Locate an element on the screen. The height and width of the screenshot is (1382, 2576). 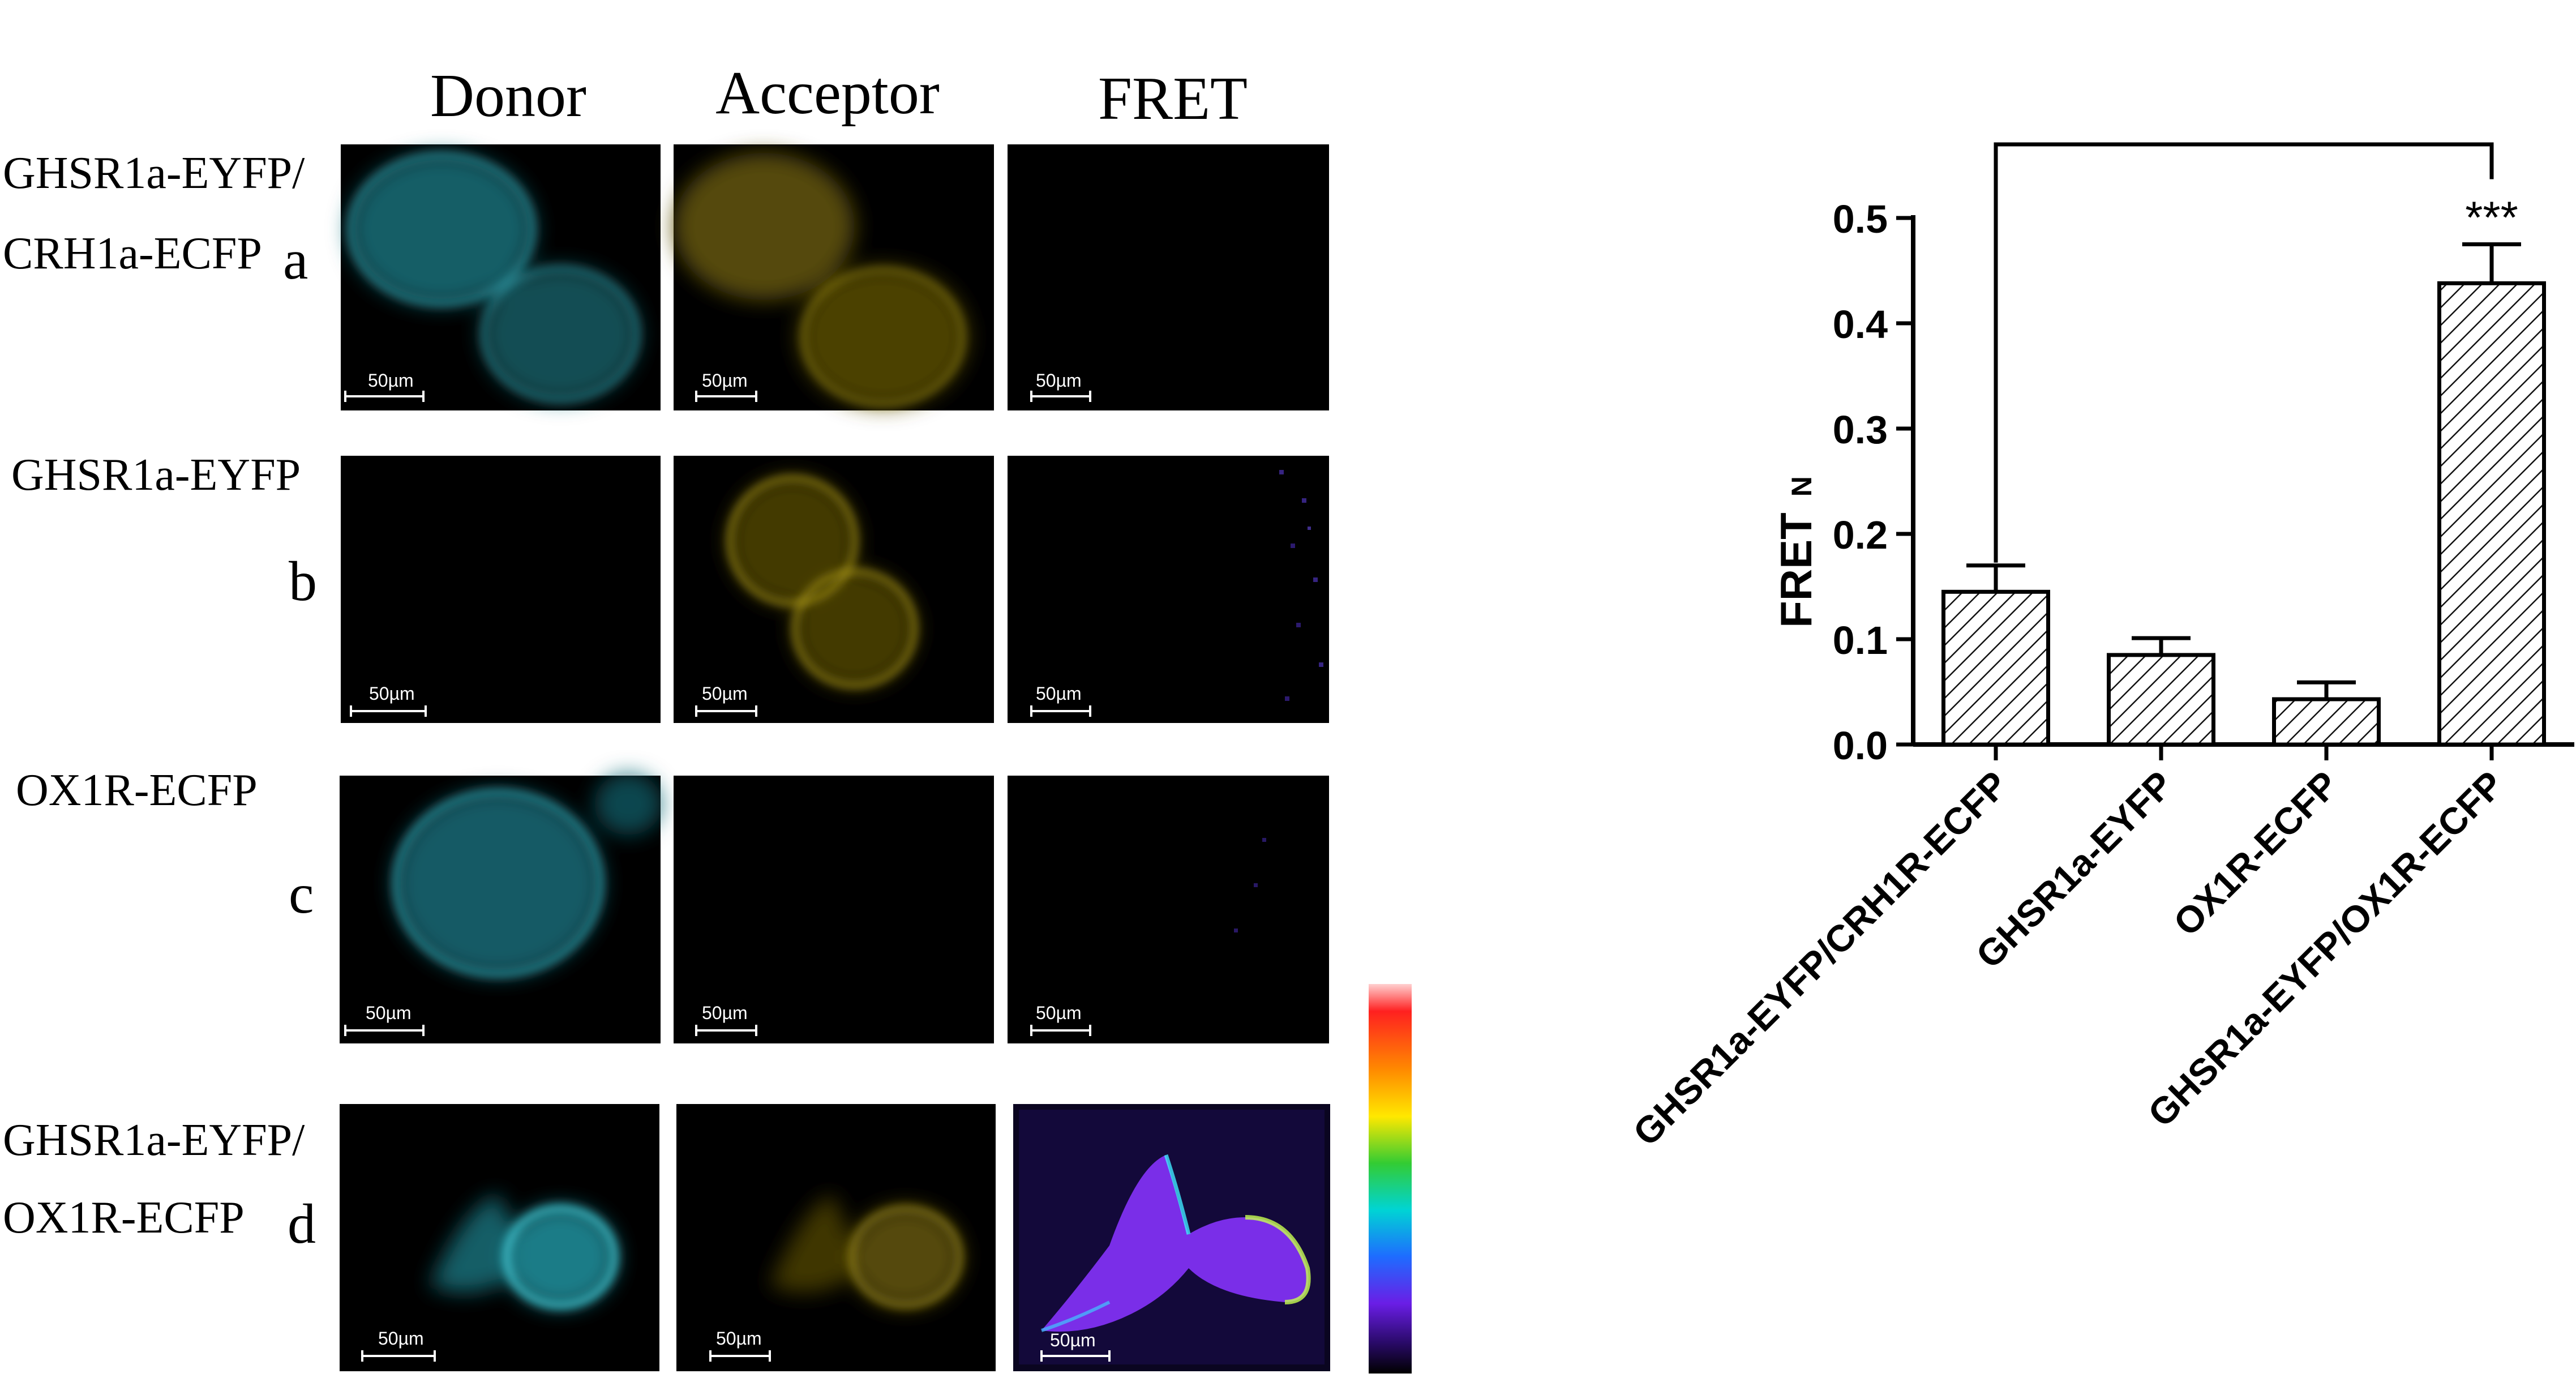
panel-d-fret: 50µm is located at coordinates (1171, 1238).